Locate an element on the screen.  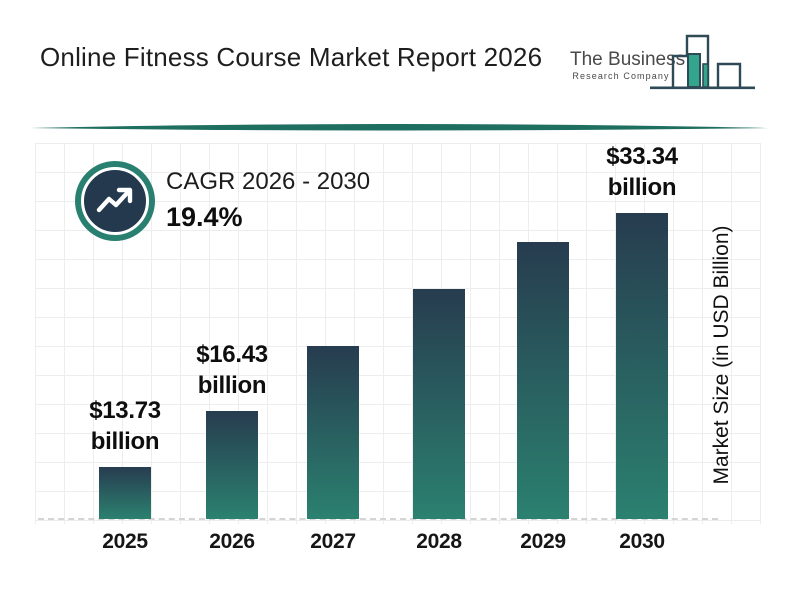
cagr-text-block: CAGR 2026 - 2030 19.4% is located at coordinates (268, 200).